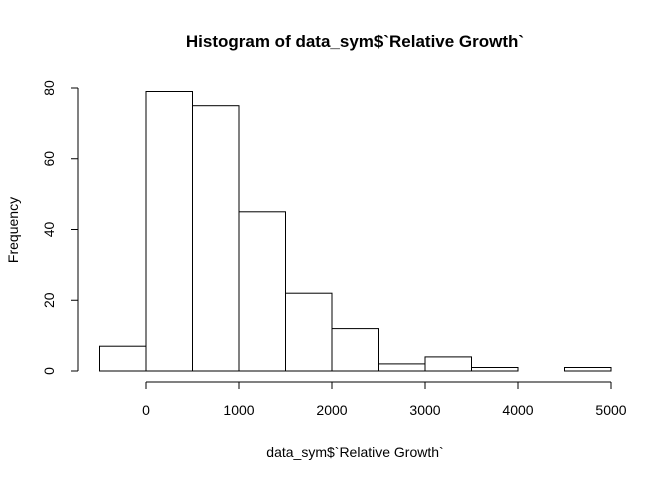 The width and height of the screenshot is (672, 480). Describe the element at coordinates (49, 371) in the screenshot. I see `y-tick-label: 0` at that location.